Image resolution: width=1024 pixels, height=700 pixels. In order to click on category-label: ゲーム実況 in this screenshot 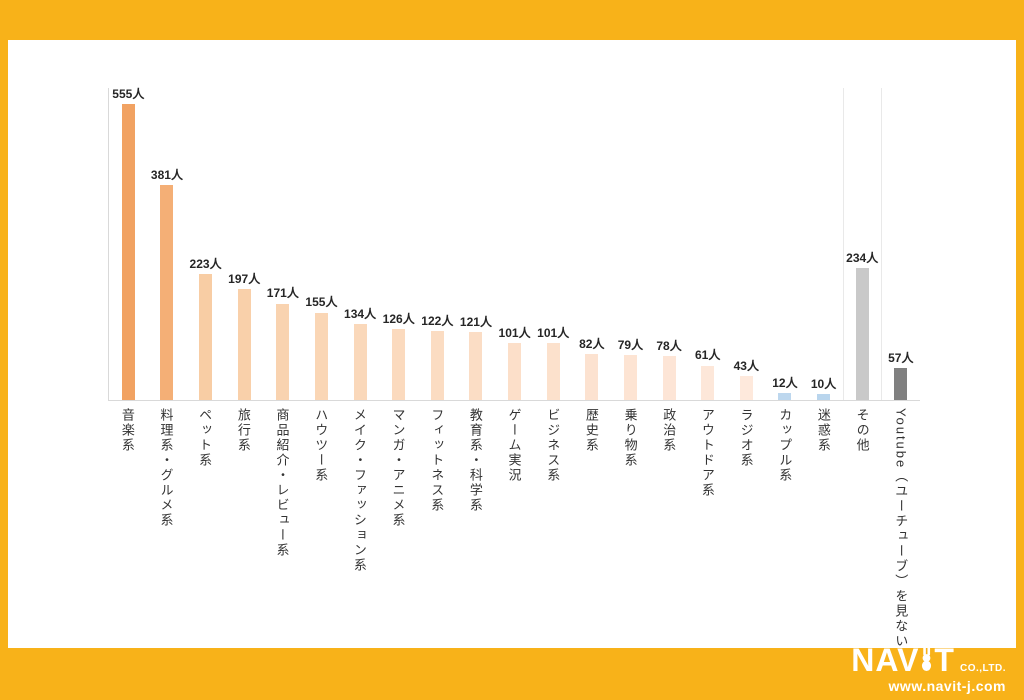, I will do `click(514, 524)`.